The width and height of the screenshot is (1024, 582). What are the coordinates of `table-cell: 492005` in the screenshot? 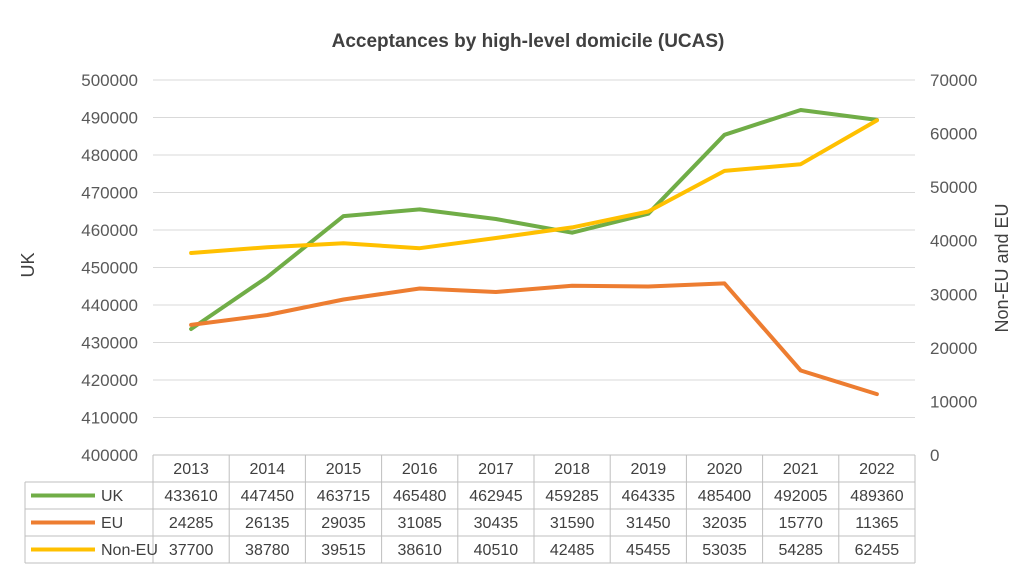 It's located at (800, 496).